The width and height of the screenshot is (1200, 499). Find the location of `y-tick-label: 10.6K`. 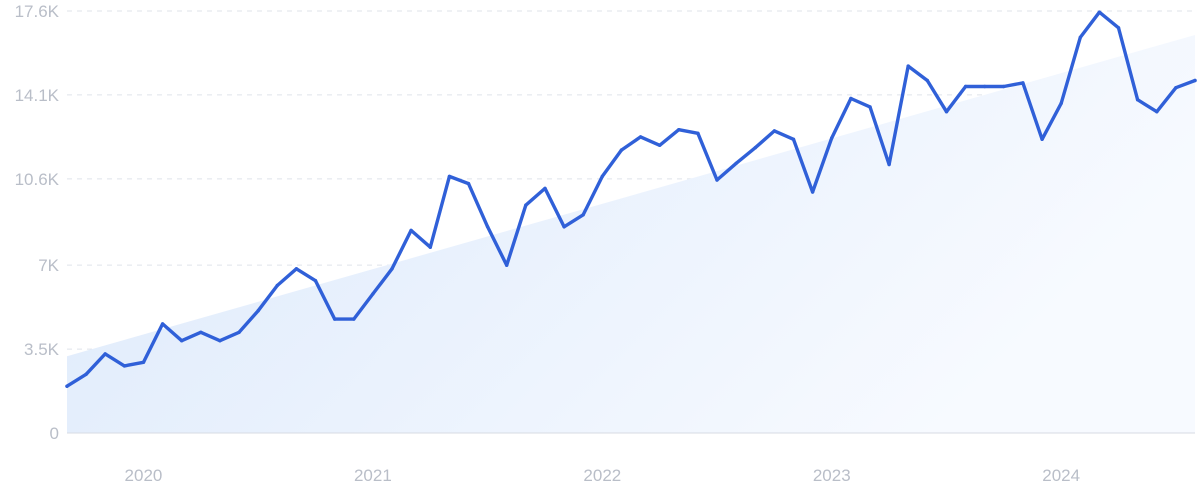

y-tick-label: 10.6K is located at coordinates (37, 179).